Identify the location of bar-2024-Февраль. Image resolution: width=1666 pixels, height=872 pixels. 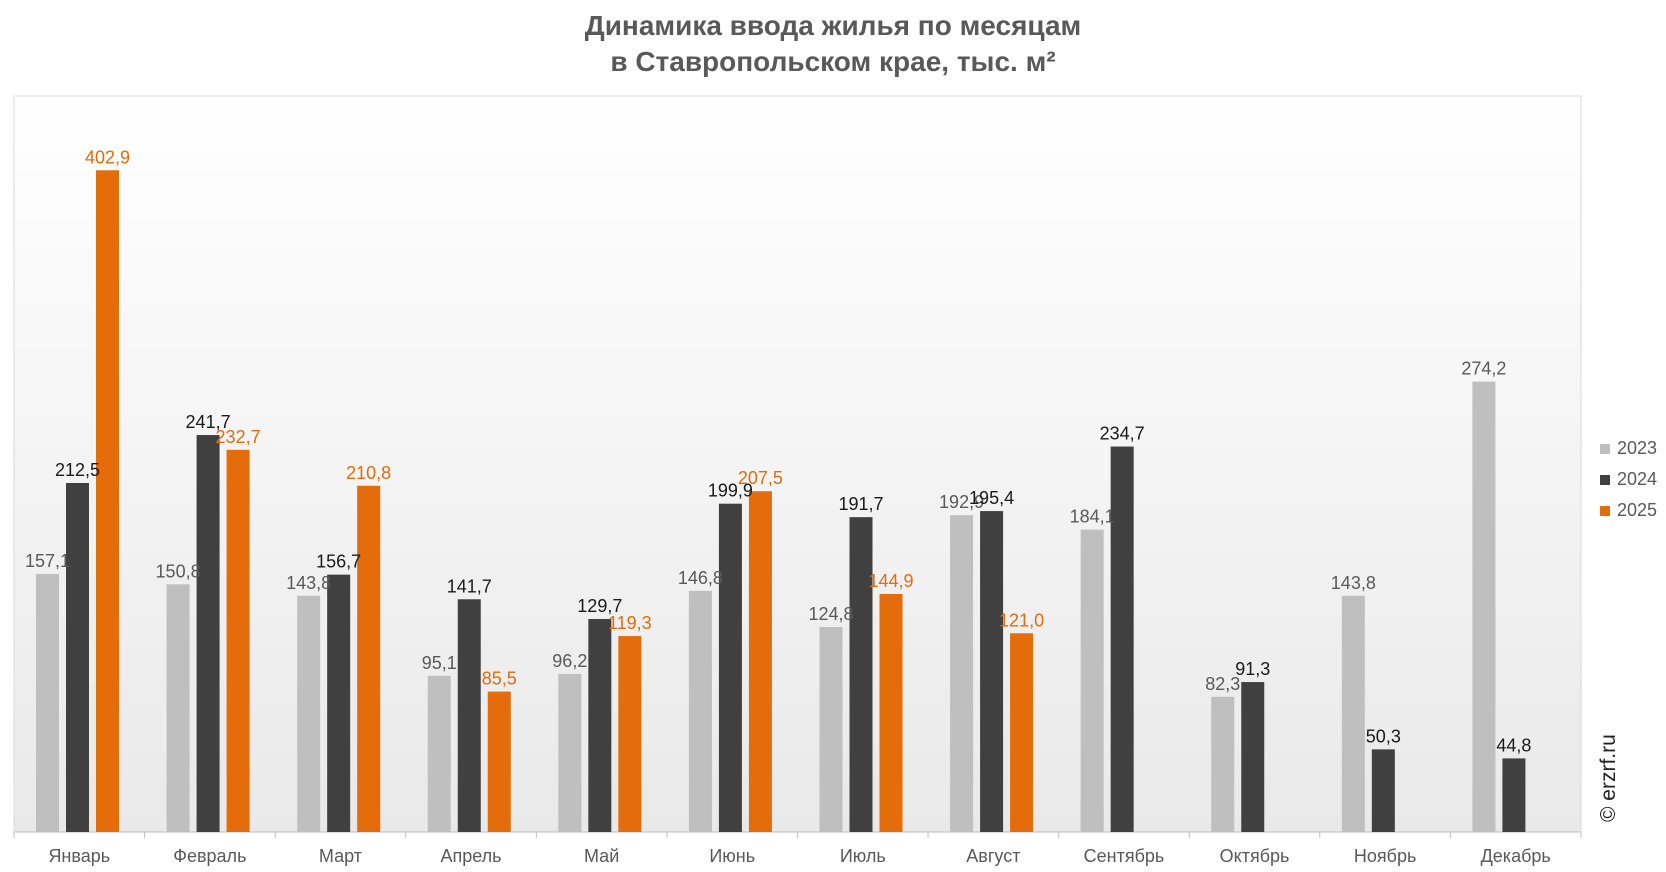
(208, 633).